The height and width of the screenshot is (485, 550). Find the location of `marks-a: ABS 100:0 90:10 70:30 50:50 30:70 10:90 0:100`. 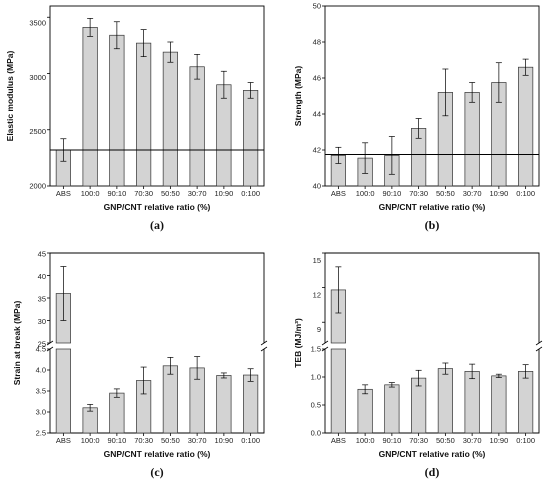

marks-a: ABS 100:0 90:10 70:30 50:50 30:70 10:90 0:100 is located at coordinates (155, 107).